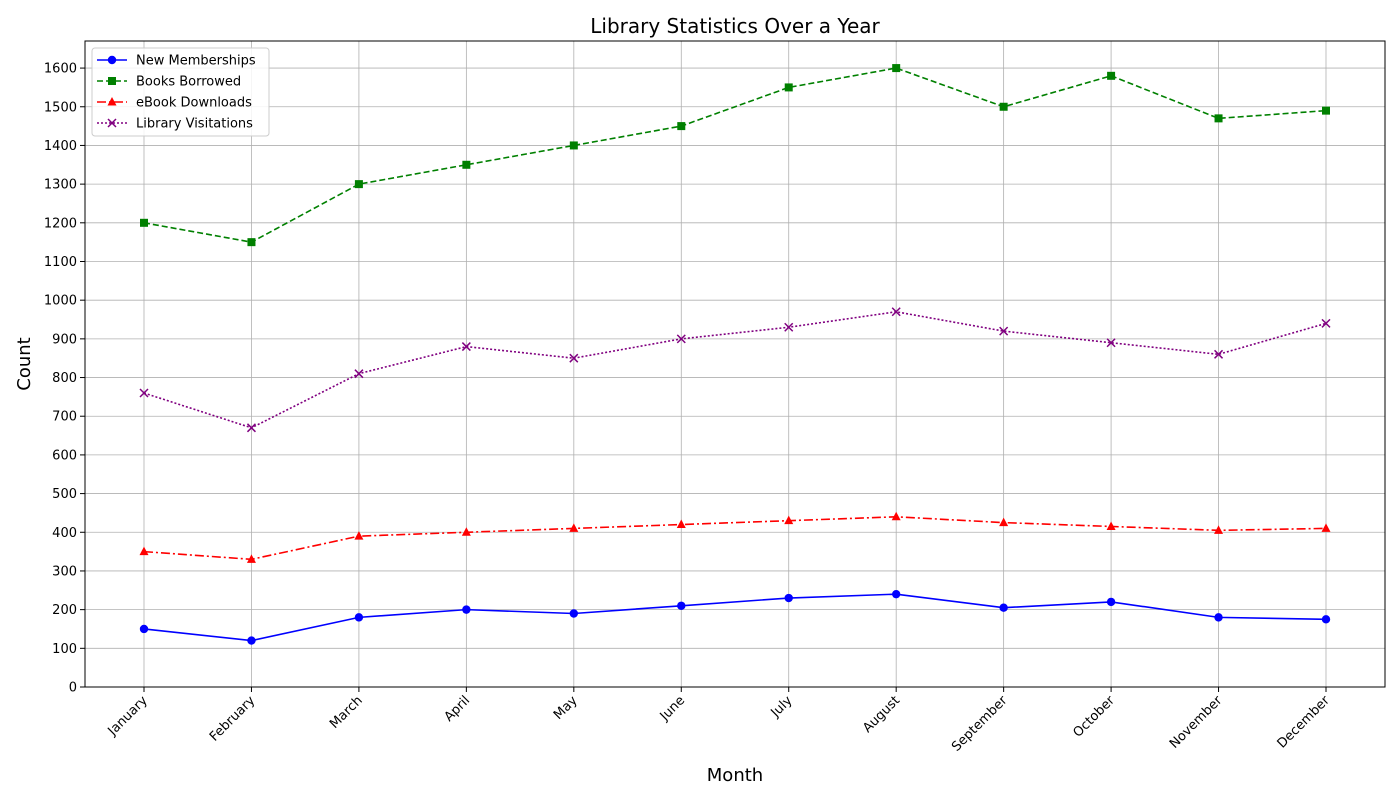  I want to click on y-tick-label: 500, so click(64, 494).